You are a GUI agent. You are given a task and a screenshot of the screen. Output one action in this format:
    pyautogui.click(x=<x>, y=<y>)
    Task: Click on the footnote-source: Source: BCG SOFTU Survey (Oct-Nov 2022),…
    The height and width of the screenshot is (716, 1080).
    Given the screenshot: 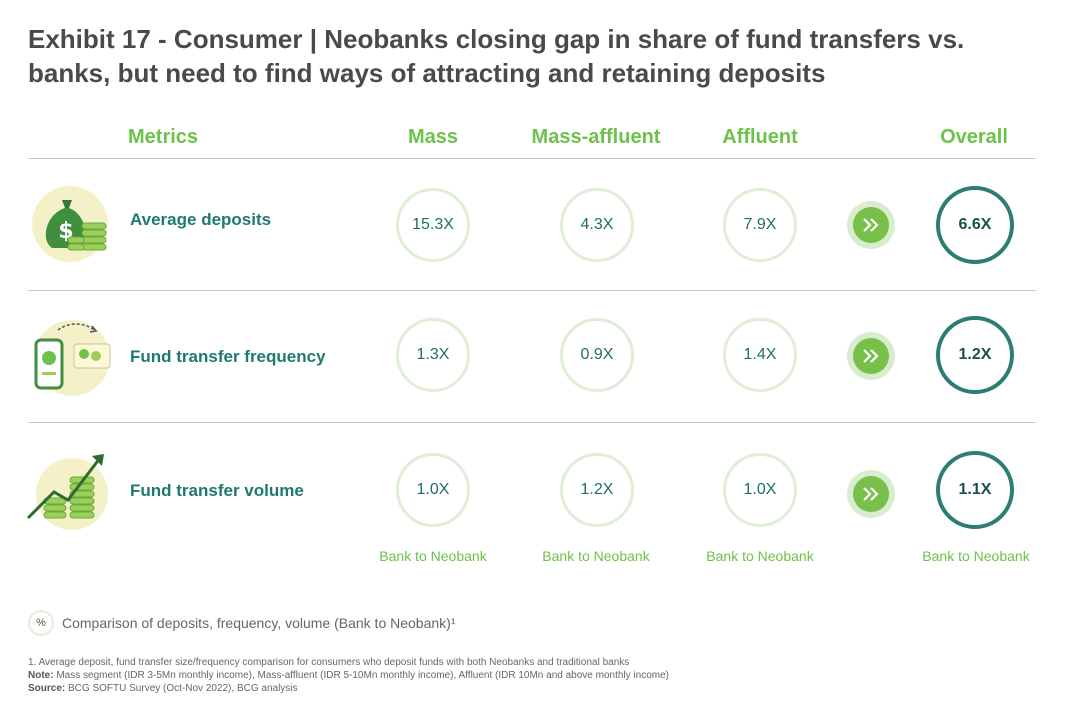 What is the action you would take?
    pyautogui.click(x=163, y=688)
    